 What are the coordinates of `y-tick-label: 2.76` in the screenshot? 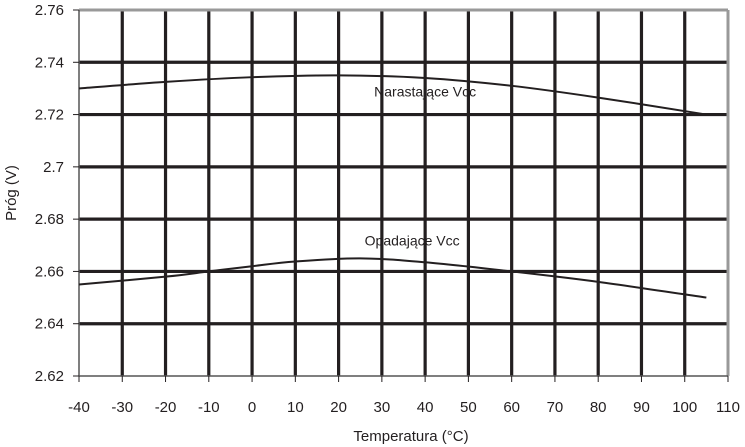 It's located at (49, 10).